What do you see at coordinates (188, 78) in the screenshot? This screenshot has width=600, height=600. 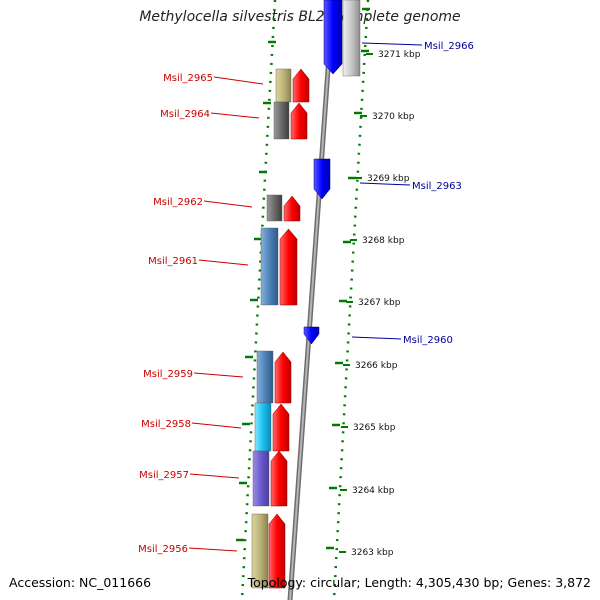 I see `gene-label: Msil_2965` at bounding box center [188, 78].